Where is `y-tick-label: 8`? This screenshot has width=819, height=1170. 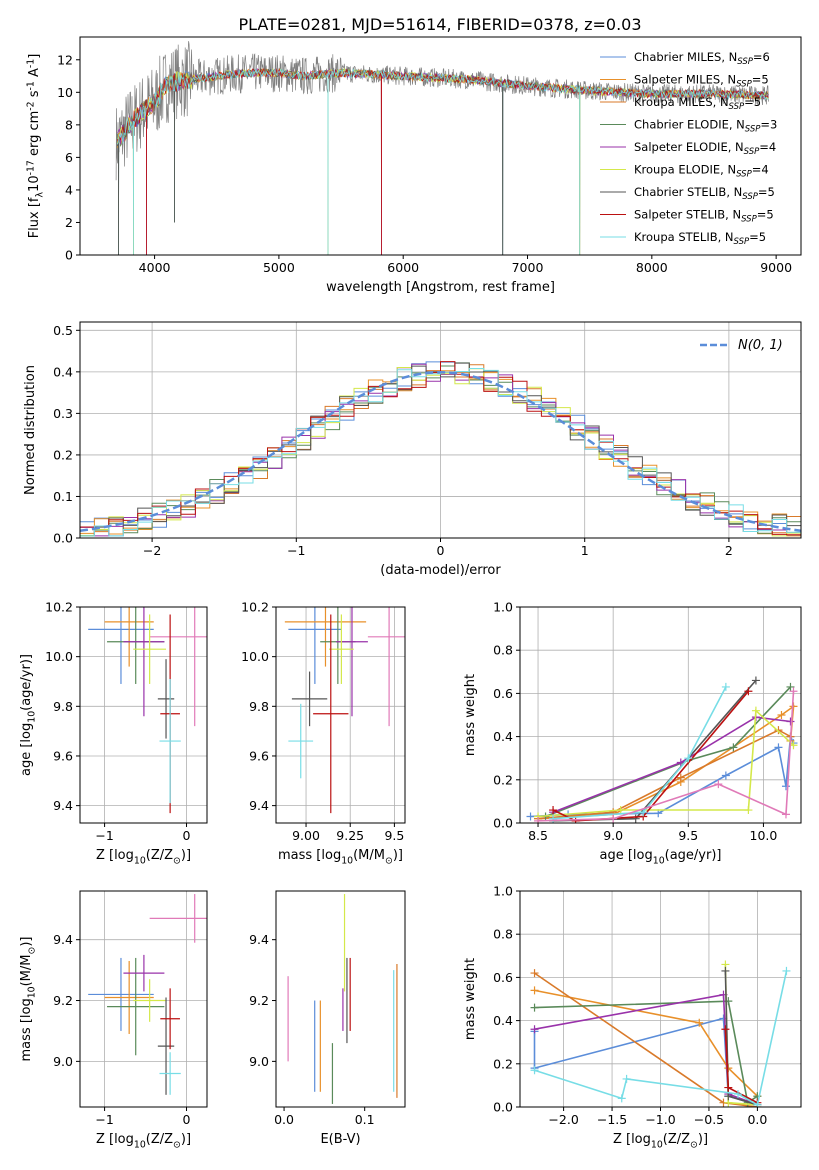 y-tick-label: 8 is located at coordinates (69, 124).